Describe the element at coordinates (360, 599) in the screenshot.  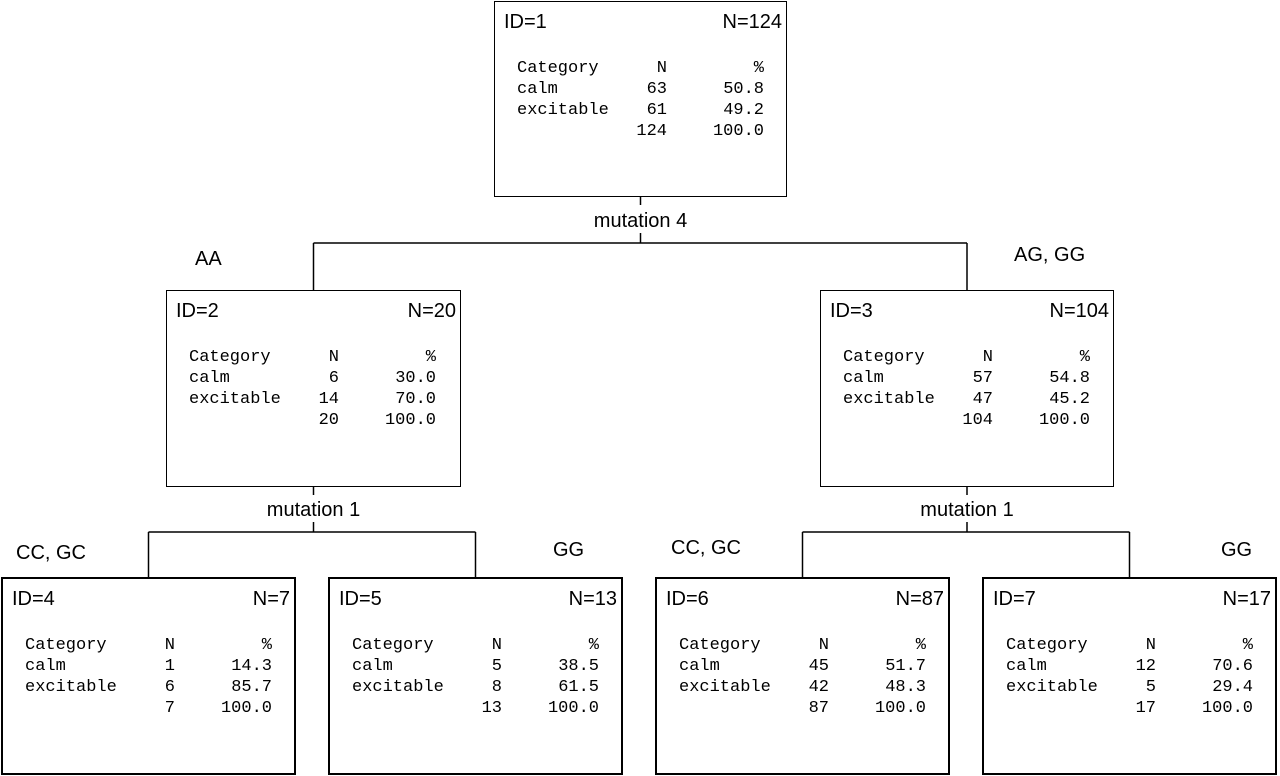
I see `node-id: ID=5` at that location.